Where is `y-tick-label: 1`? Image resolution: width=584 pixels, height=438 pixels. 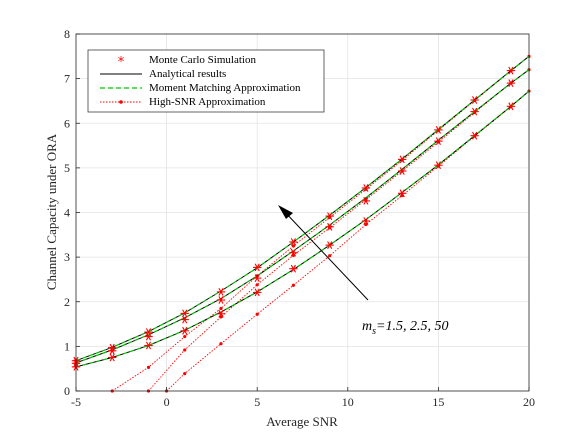
y-tick-label: 1 is located at coordinates (67, 346).